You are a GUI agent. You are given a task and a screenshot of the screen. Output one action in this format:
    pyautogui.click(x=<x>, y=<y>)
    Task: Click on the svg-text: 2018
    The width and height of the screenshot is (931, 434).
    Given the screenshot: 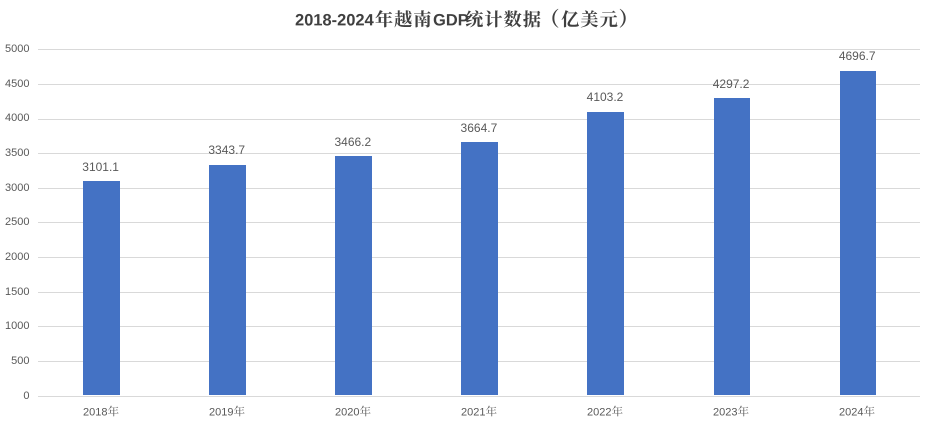 What is the action you would take?
    pyautogui.click(x=95, y=413)
    